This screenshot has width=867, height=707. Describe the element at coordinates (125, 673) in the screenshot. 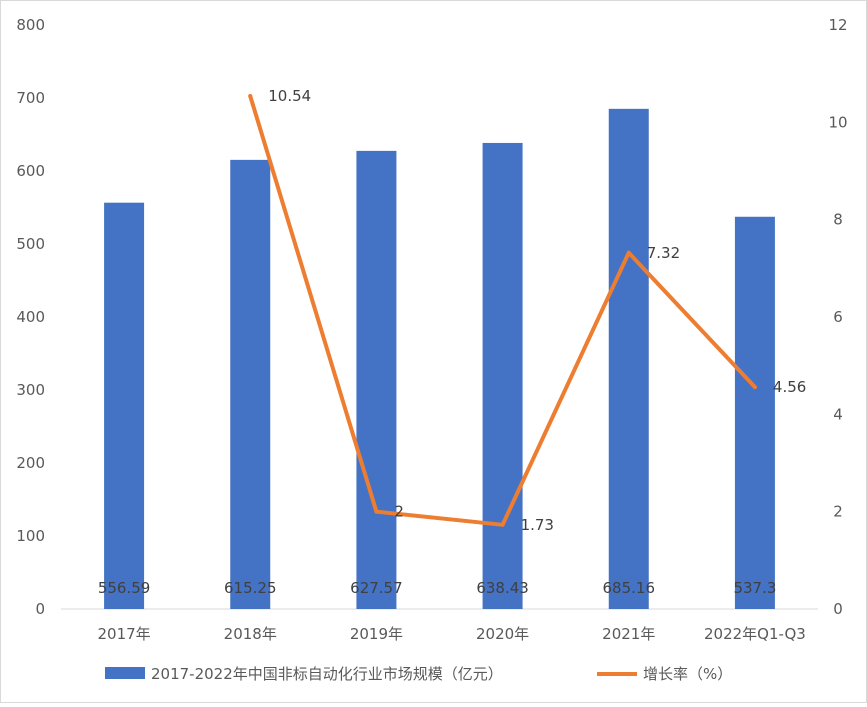

I see `legend-bar-swatch` at that location.